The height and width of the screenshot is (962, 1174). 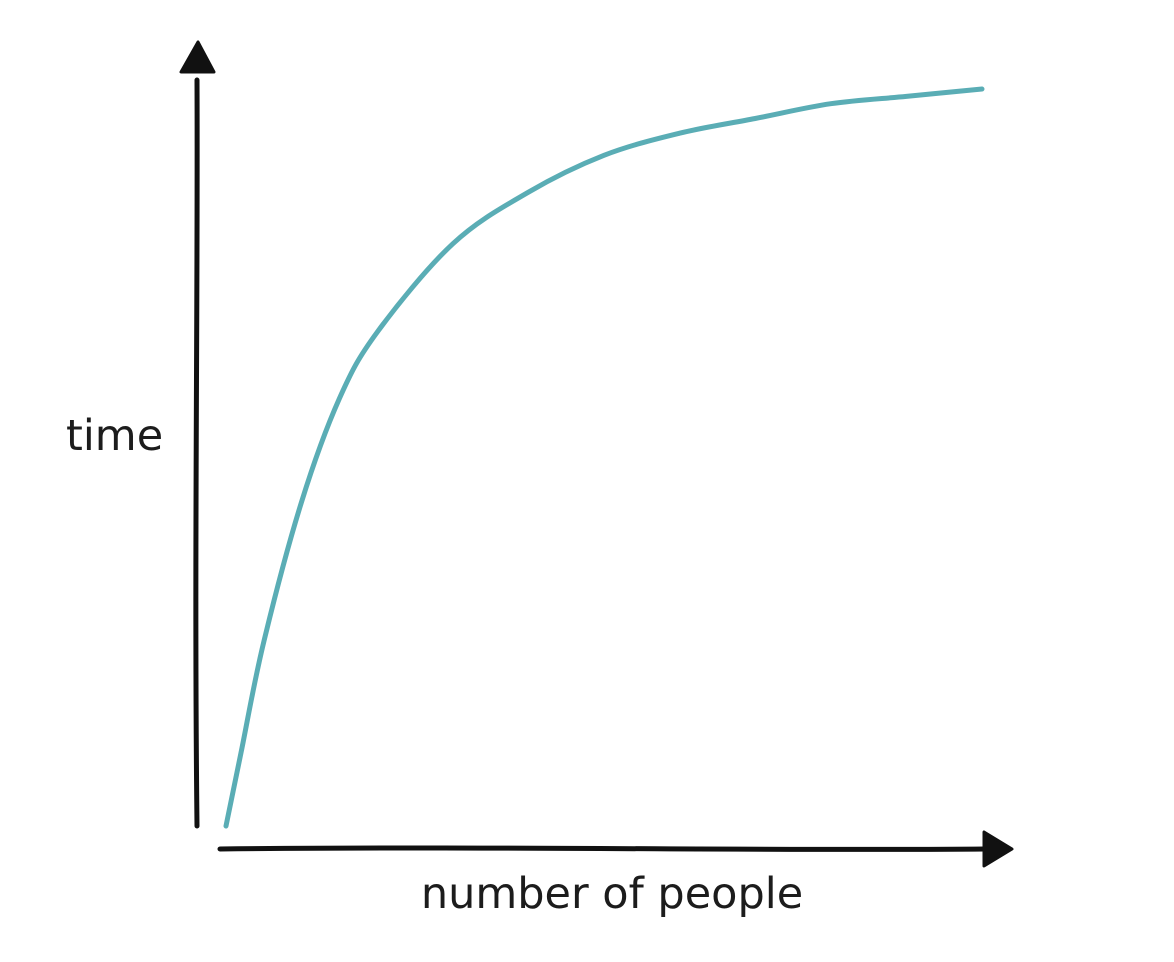 I want to click on x-axis-line, so click(x=602, y=848).